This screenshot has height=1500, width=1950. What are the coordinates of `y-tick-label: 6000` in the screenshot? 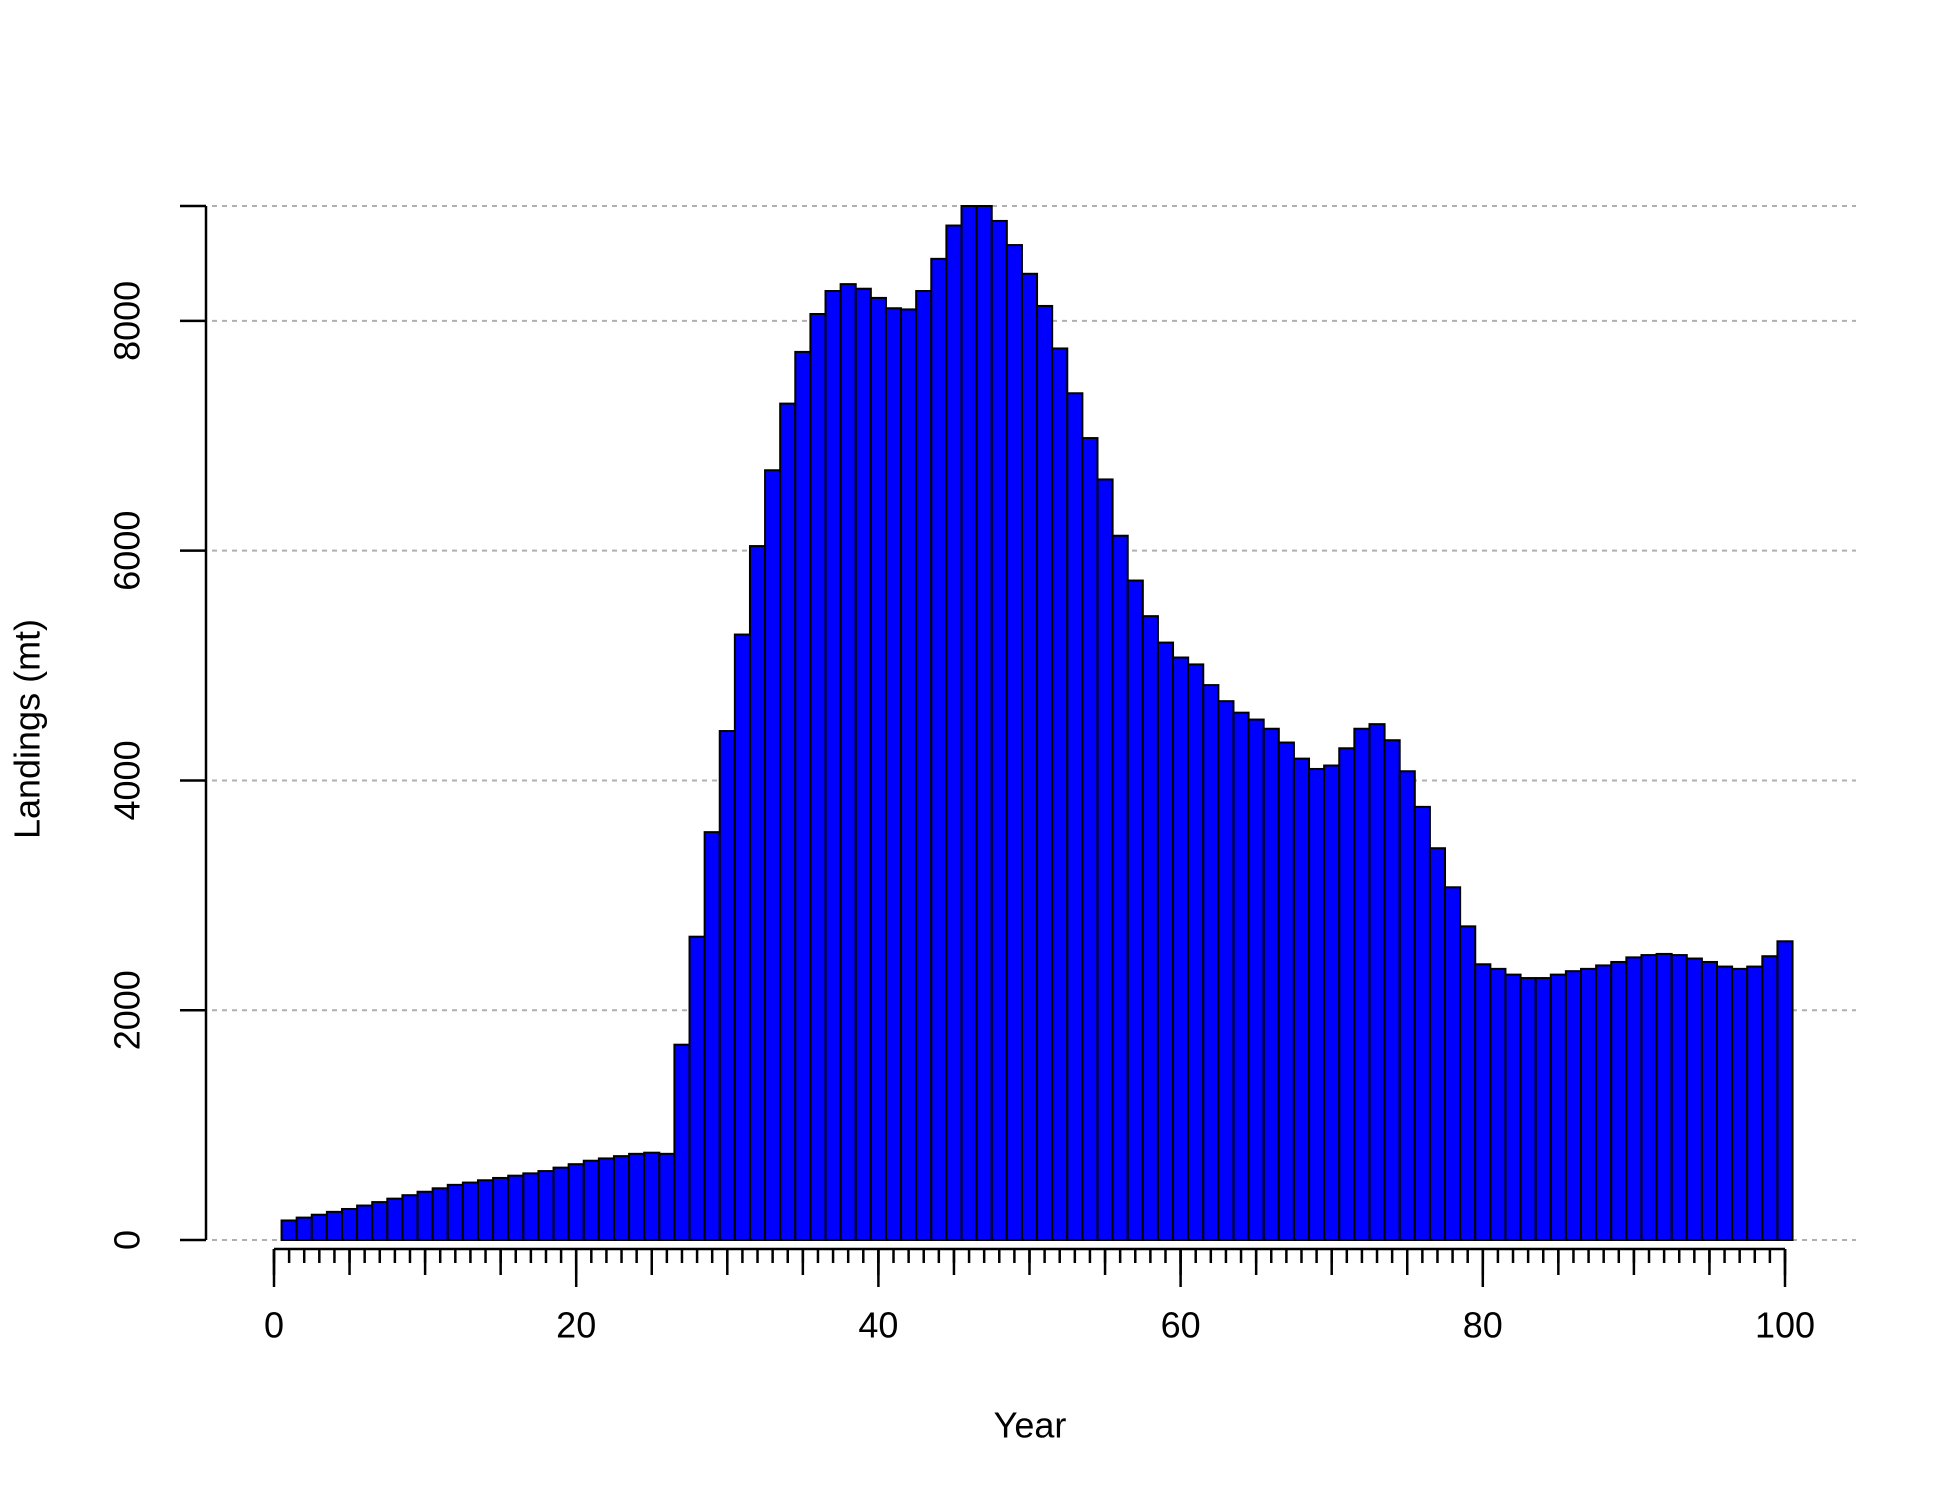 It's located at (127, 551).